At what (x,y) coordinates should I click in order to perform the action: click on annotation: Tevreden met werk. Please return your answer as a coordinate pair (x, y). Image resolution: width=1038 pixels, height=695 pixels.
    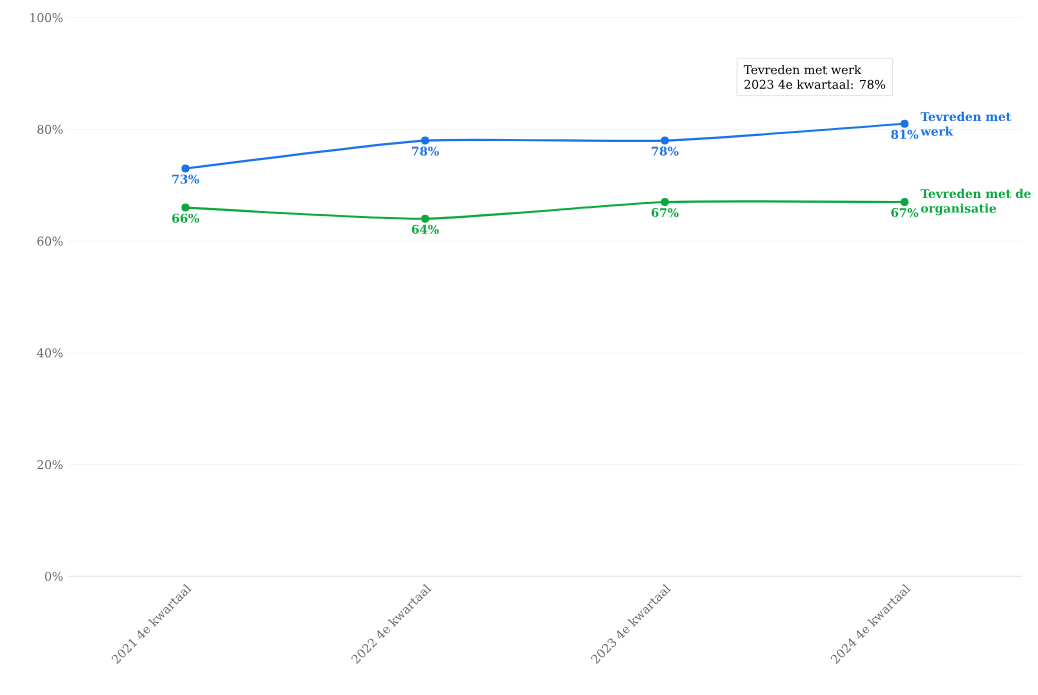
    Looking at the image, I should click on (802, 69).